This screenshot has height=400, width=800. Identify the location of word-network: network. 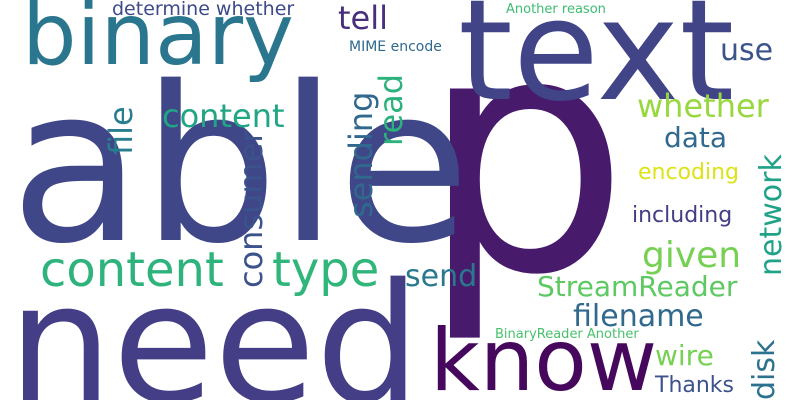
(771, 215).